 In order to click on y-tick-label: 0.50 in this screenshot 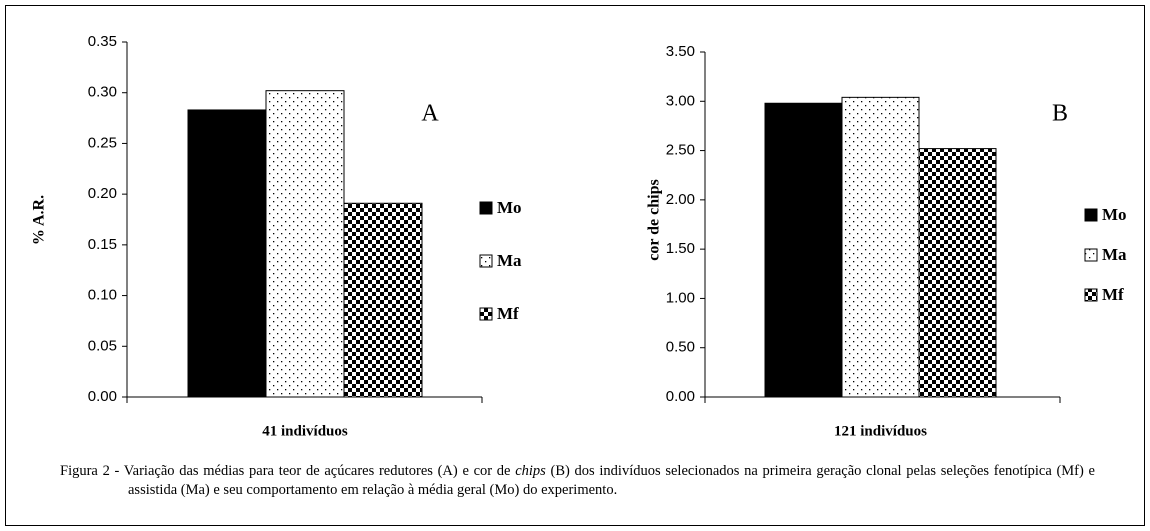, I will do `click(680, 347)`.